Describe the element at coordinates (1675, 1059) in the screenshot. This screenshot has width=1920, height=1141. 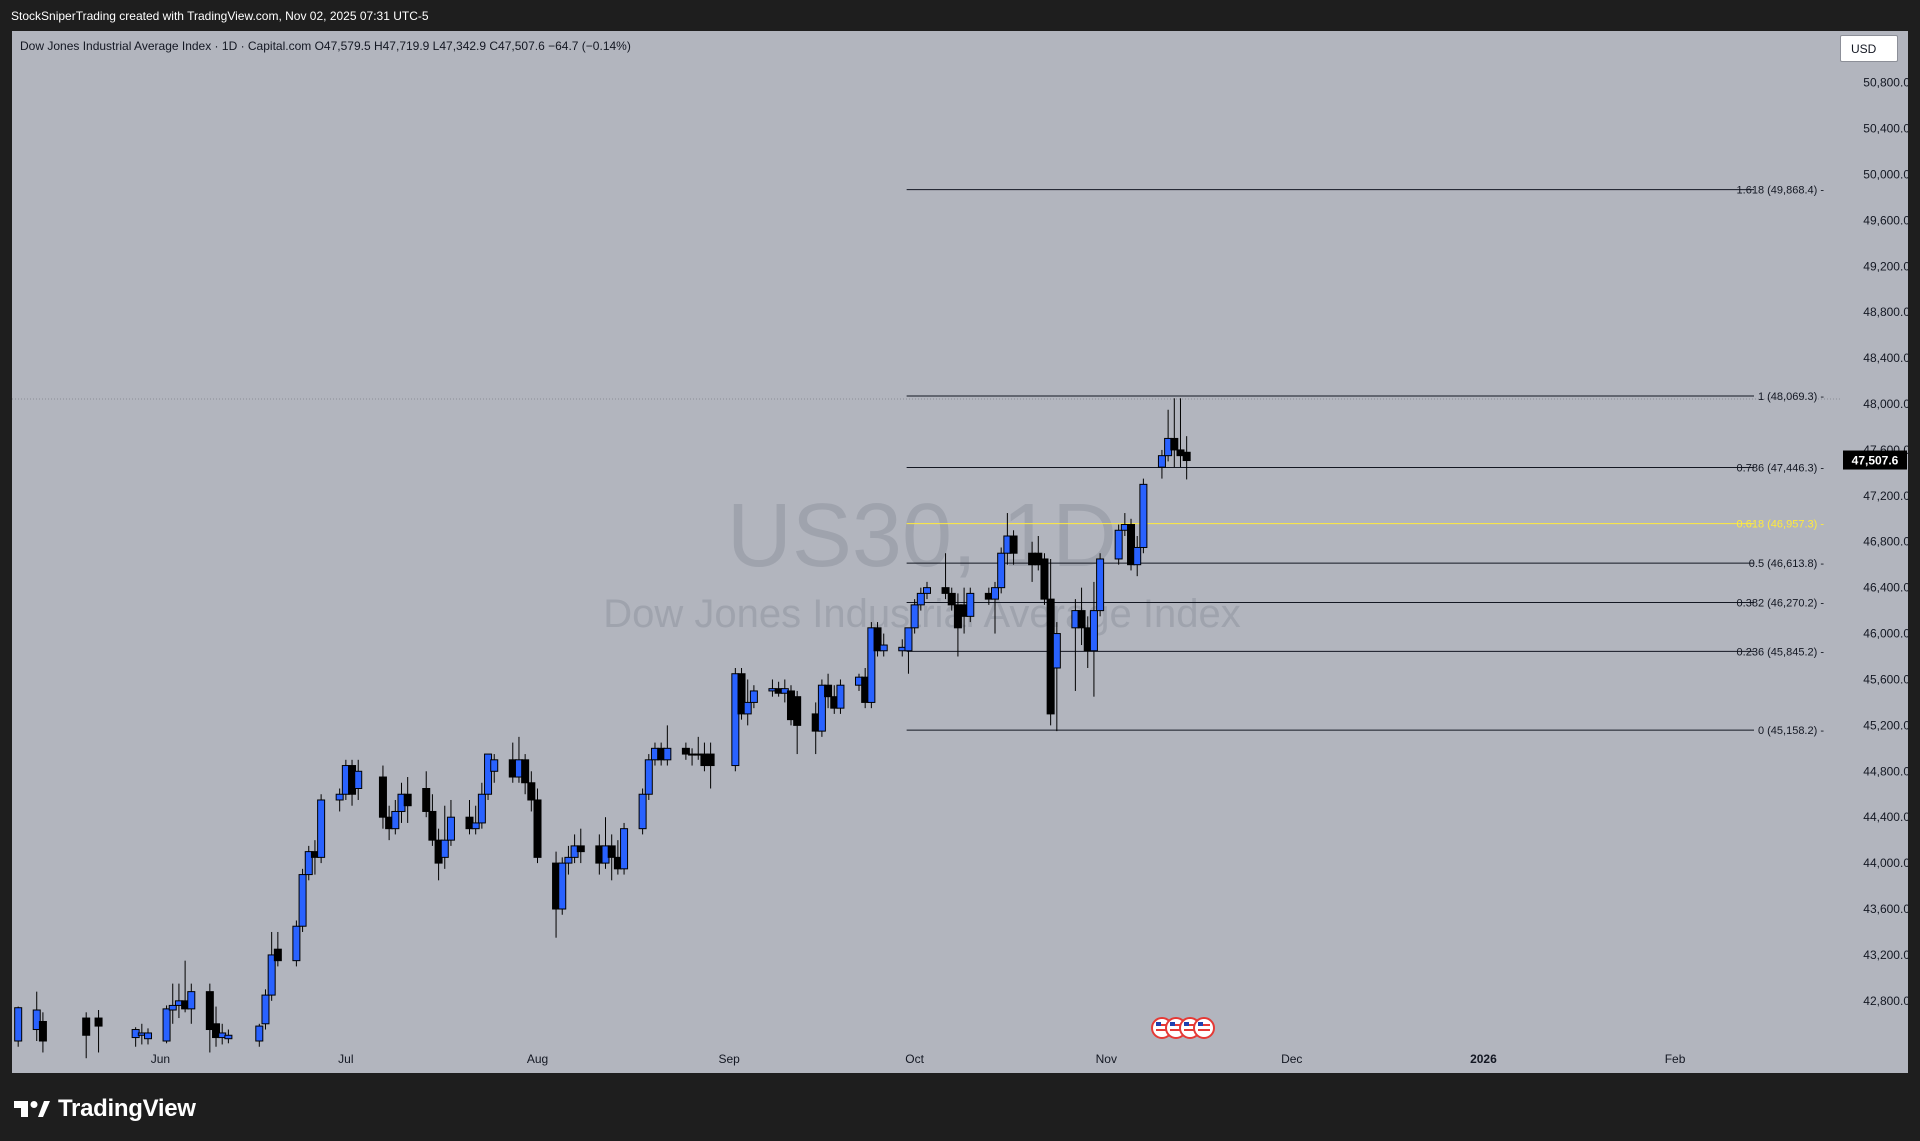
I see `time-tick-label: Feb` at that location.